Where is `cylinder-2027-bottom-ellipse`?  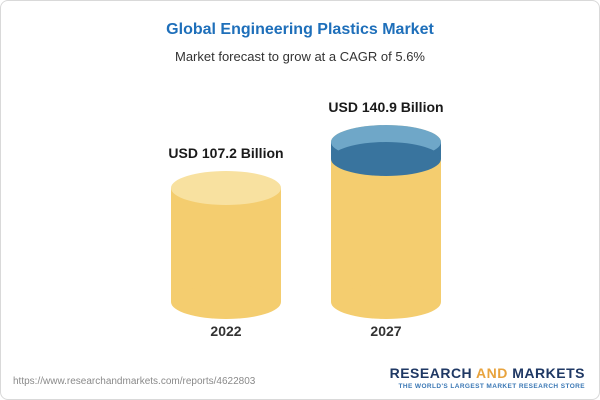
cylinder-2027-bottom-ellipse is located at coordinates (386, 302).